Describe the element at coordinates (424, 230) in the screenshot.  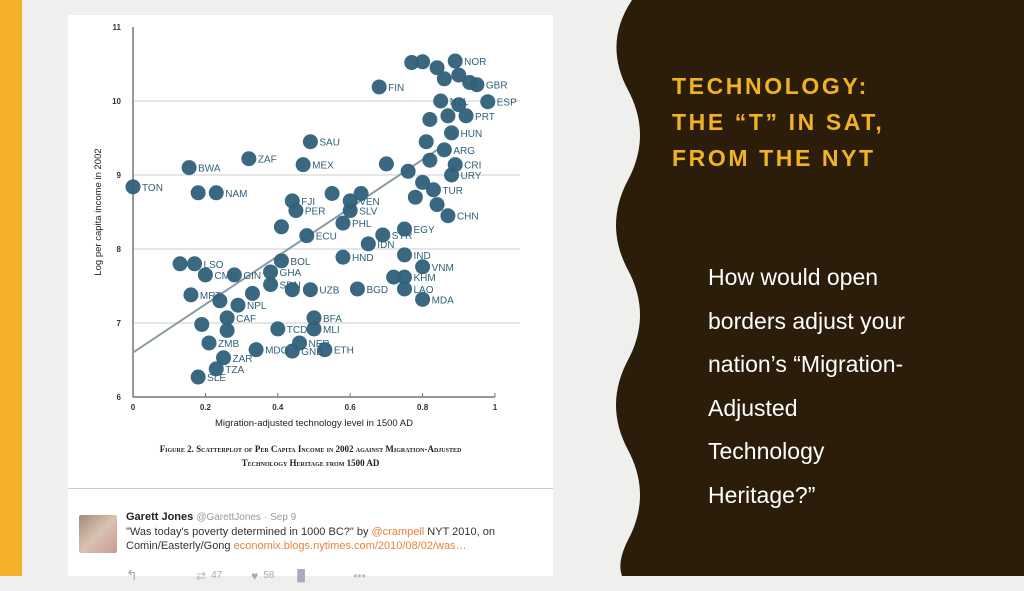
I see `point-label: EGY` at that location.